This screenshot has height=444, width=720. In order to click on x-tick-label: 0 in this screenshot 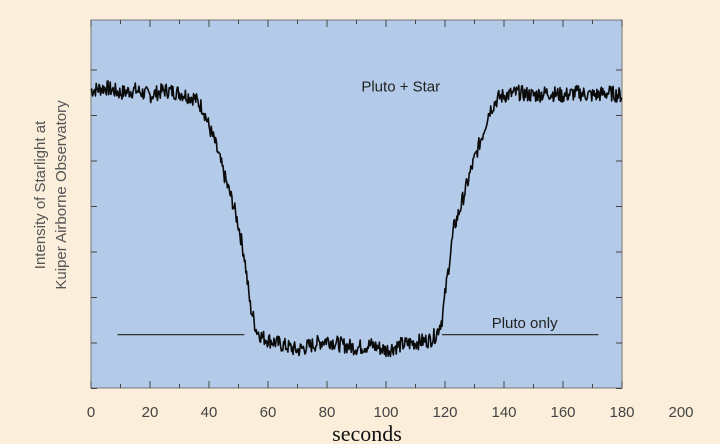, I will do `click(91, 412)`.